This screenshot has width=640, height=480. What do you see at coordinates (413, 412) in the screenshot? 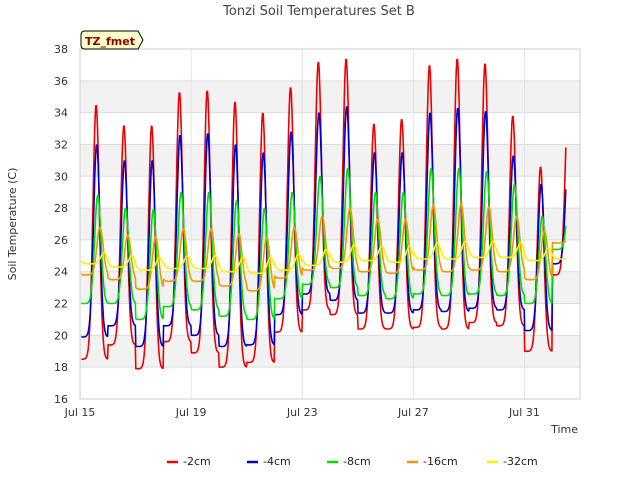
I see `x-tick-label: Jul 27` at bounding box center [413, 412].